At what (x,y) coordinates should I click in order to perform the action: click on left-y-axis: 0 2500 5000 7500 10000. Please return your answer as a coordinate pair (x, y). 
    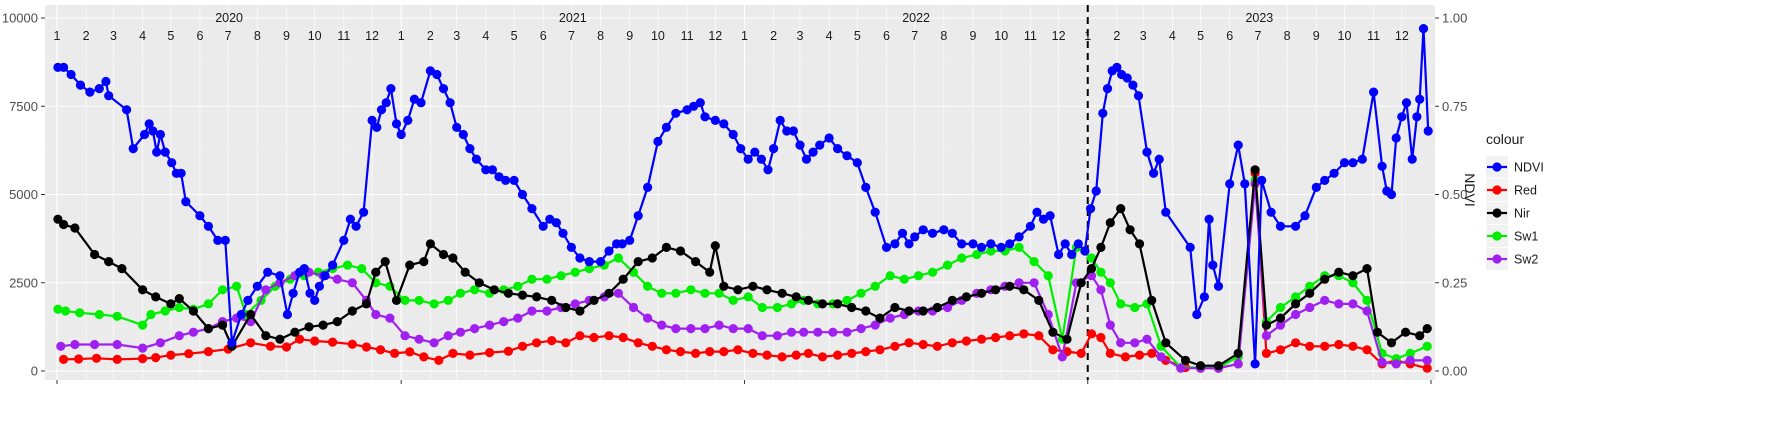
    Looking at the image, I should click on (23, 195).